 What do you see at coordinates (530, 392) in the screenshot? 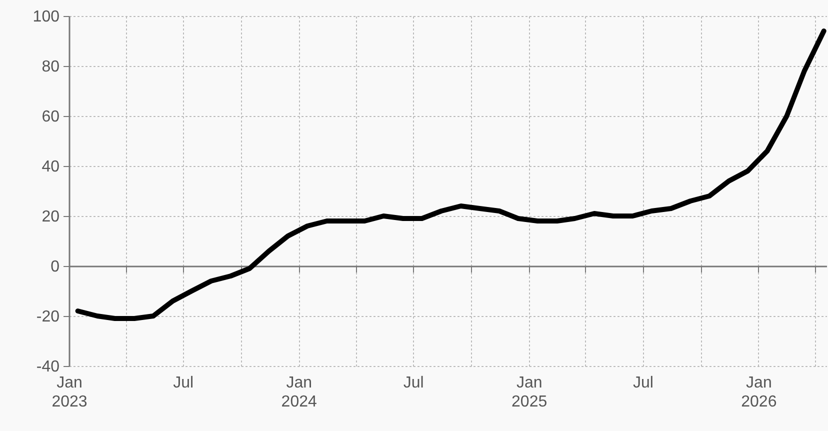
I see `x-tick-label: Jan 2025` at bounding box center [530, 392].